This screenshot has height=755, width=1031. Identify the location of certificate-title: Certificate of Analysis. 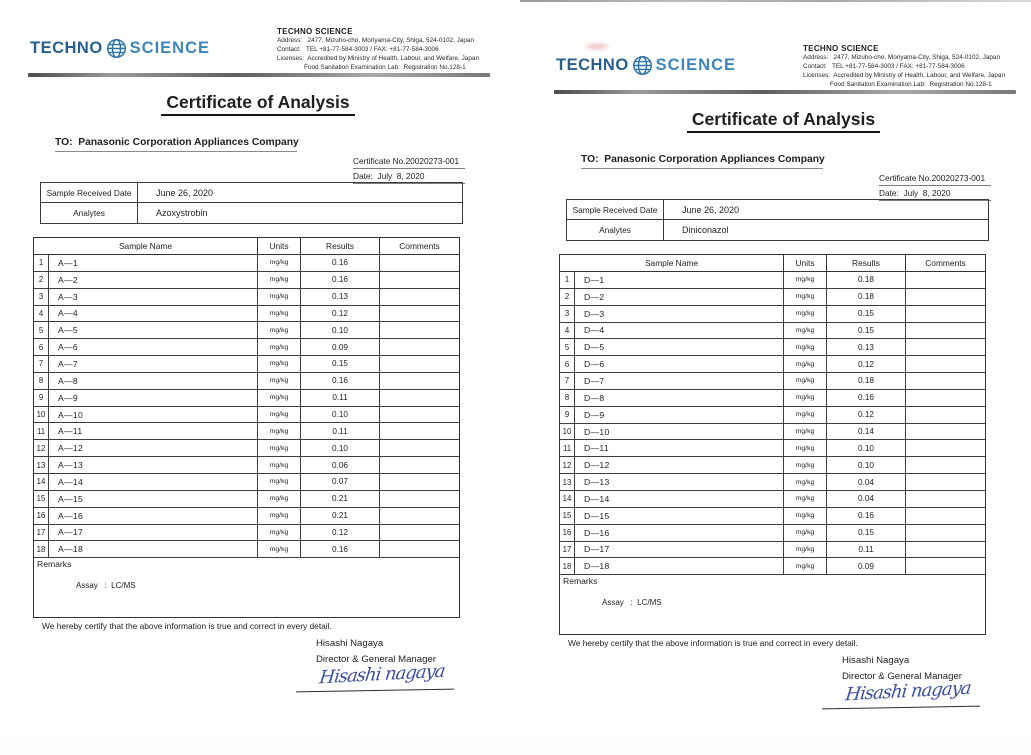
(258, 104).